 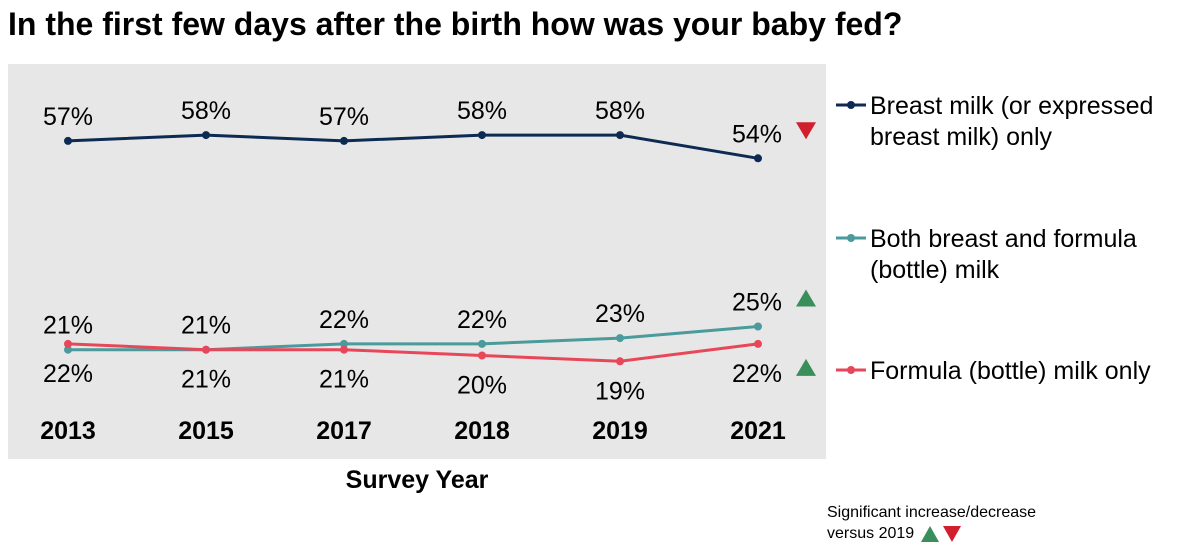 I want to click on footnote-line-2-text: versus 2019, so click(x=871, y=533).